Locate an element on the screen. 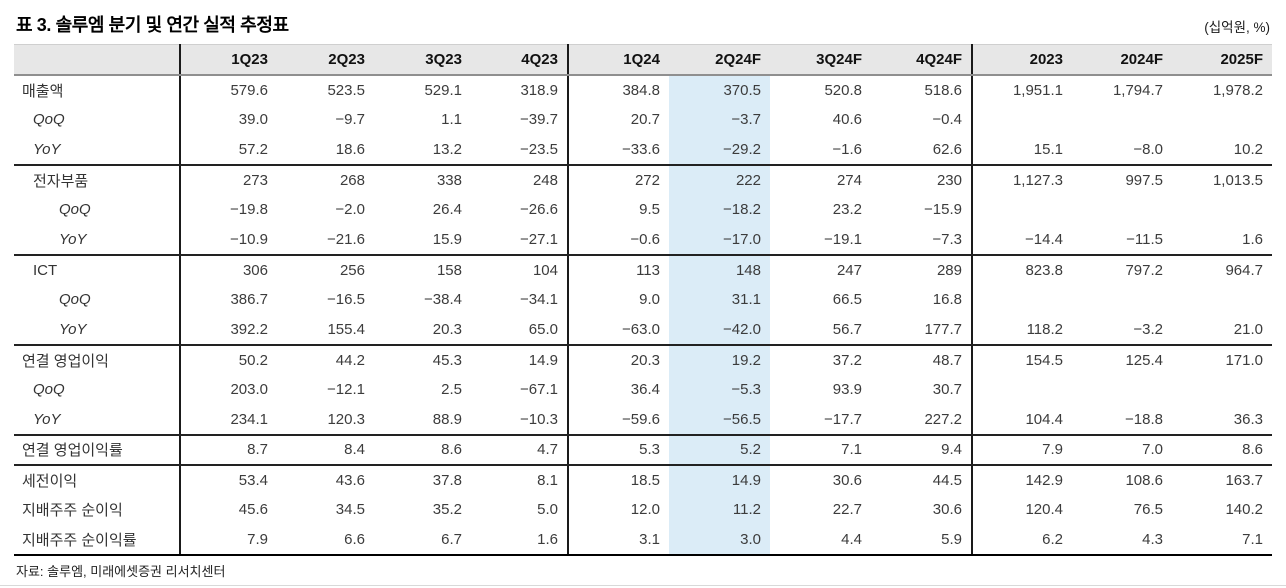  cell: 19.2 is located at coordinates (719, 359).